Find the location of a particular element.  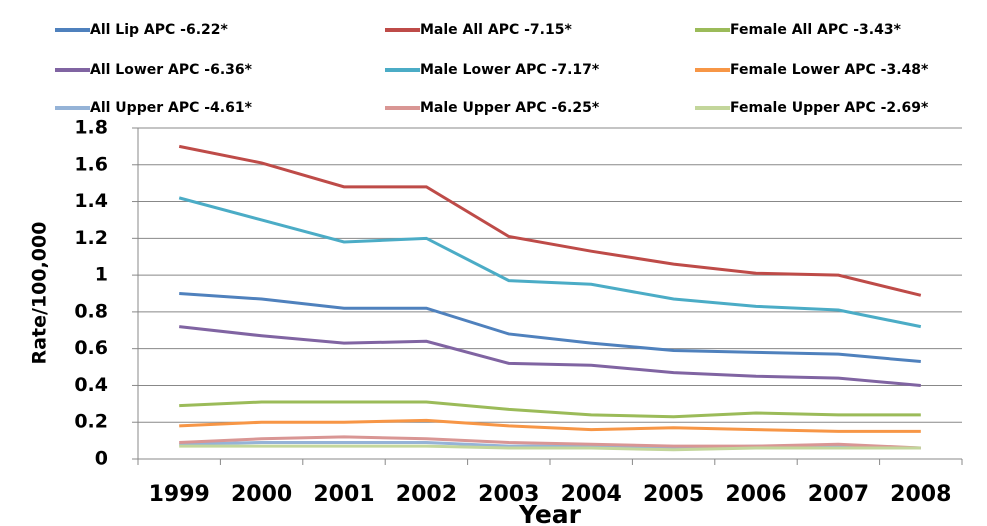

legend-label: Female Lower APC -3.48* is located at coordinates (829, 70).